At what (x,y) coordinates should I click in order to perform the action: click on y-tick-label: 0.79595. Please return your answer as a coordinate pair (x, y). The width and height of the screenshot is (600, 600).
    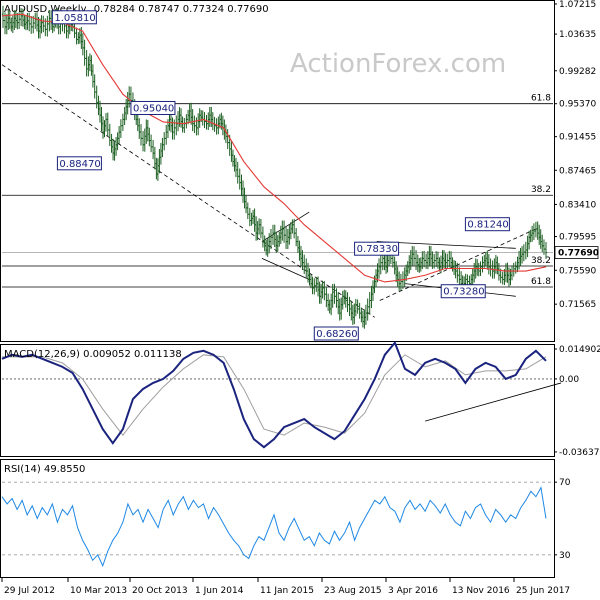
    Looking at the image, I should click on (577, 238).